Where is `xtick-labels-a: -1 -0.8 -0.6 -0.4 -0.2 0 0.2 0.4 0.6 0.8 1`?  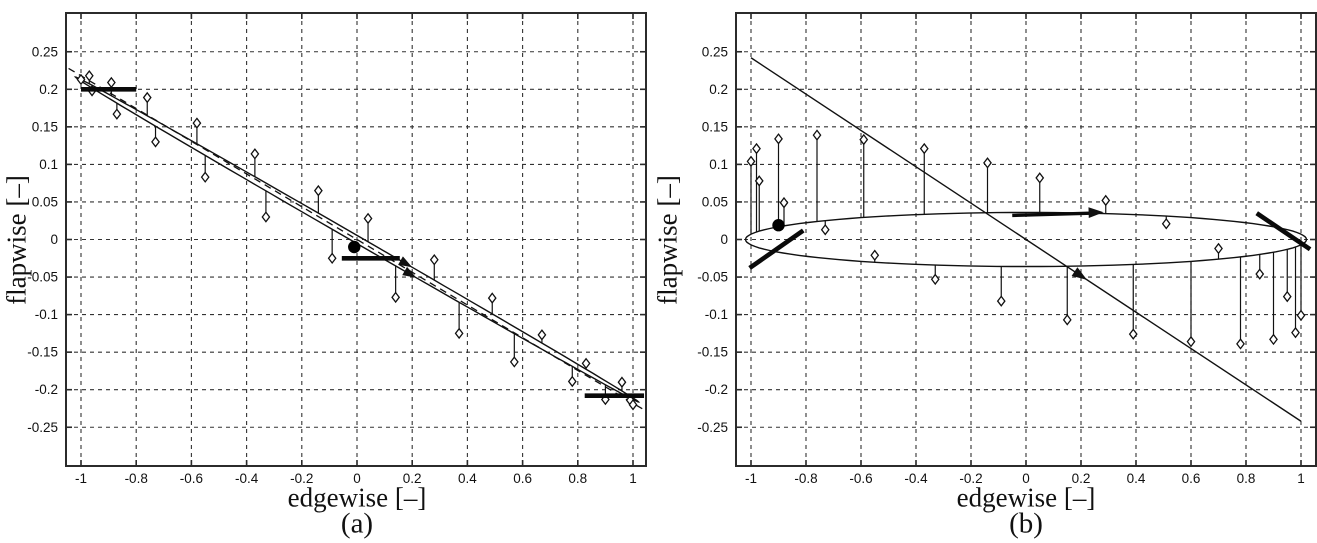 xtick-labels-a: -1 -0.8 -0.6 -0.4 -0.2 0 0.2 0.4 0.6 0.8 1 is located at coordinates (356, 478).